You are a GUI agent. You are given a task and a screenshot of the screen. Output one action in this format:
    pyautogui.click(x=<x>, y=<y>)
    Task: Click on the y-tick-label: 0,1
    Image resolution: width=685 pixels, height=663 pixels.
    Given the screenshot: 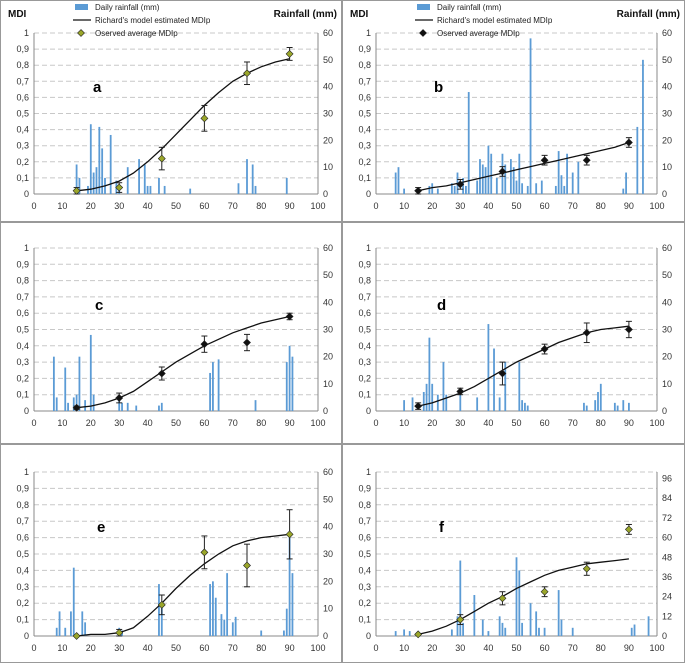 What is the action you would take?
    pyautogui.click(x=22, y=178)
    